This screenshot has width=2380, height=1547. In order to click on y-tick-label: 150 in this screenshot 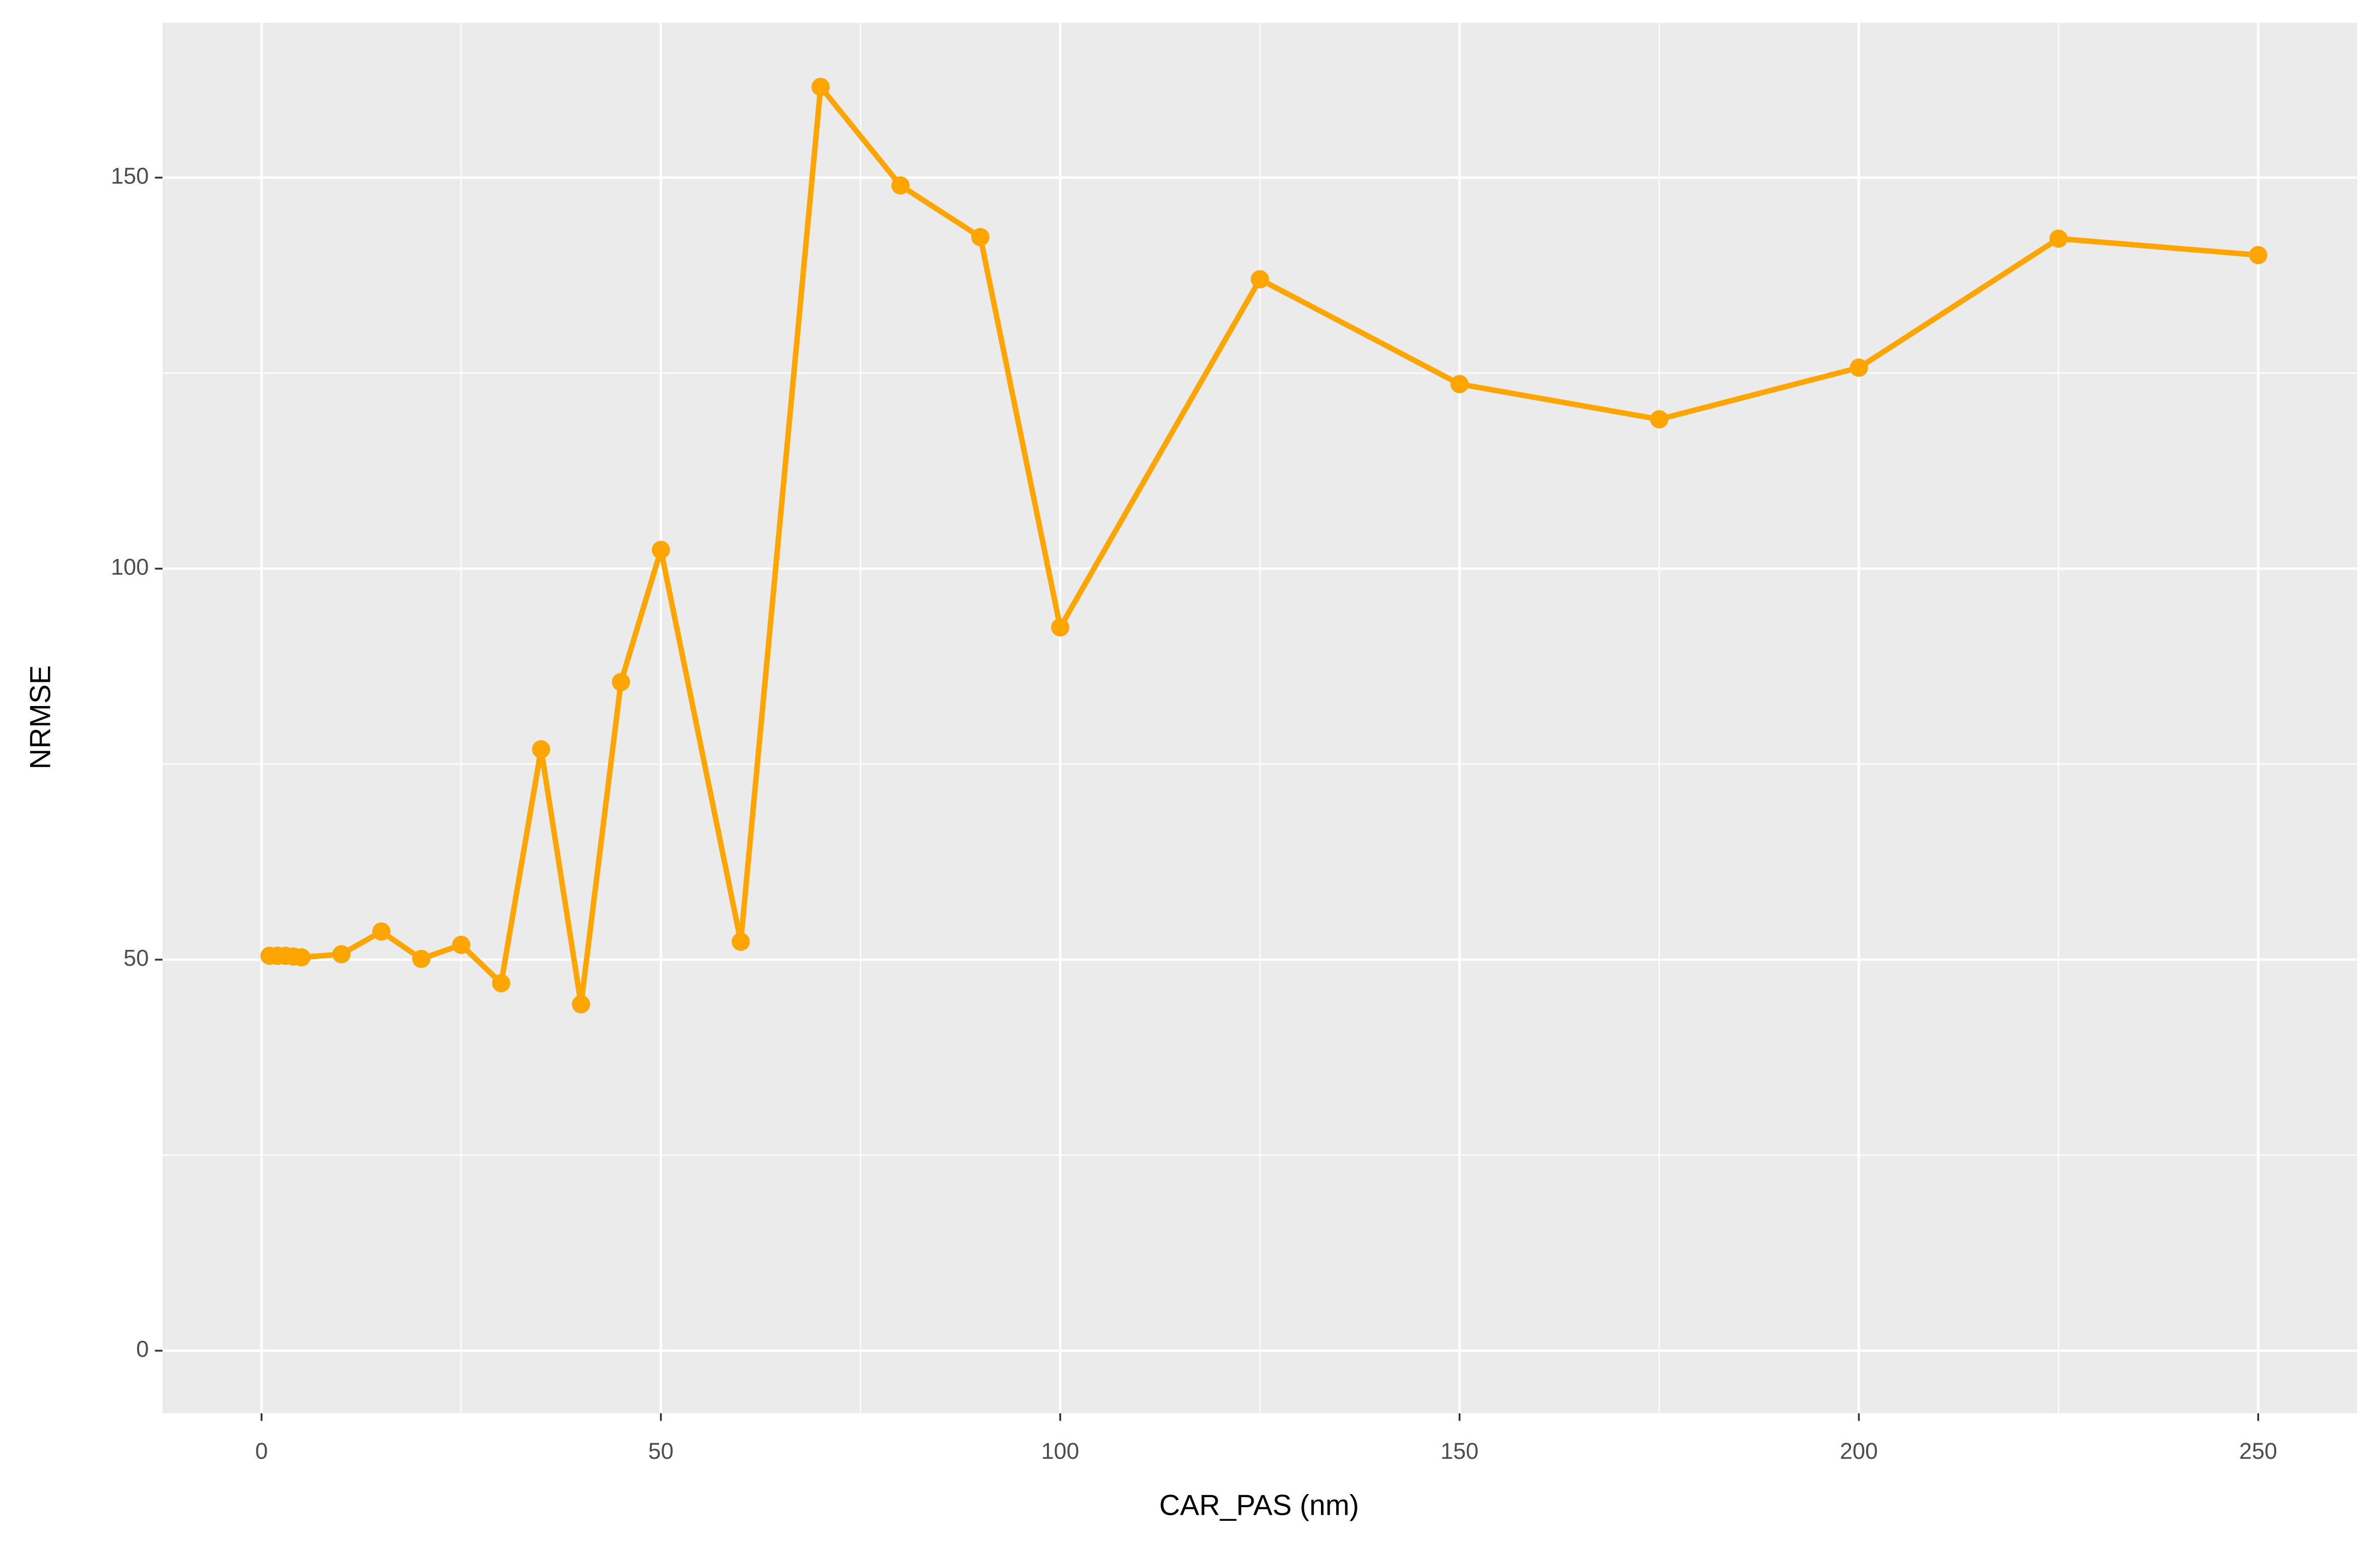, I will do `click(130, 176)`.